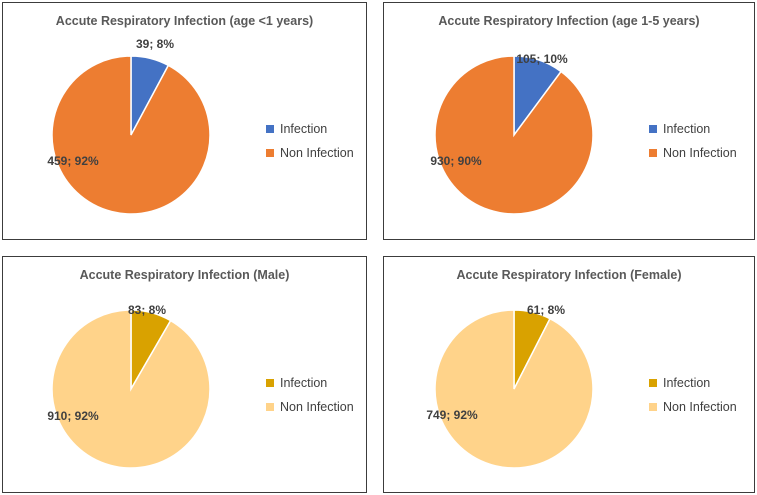 The image size is (757, 495). Describe the element at coordinates (456, 161) in the screenshot. I see `data-label-non-infection: 930; 90%` at that location.